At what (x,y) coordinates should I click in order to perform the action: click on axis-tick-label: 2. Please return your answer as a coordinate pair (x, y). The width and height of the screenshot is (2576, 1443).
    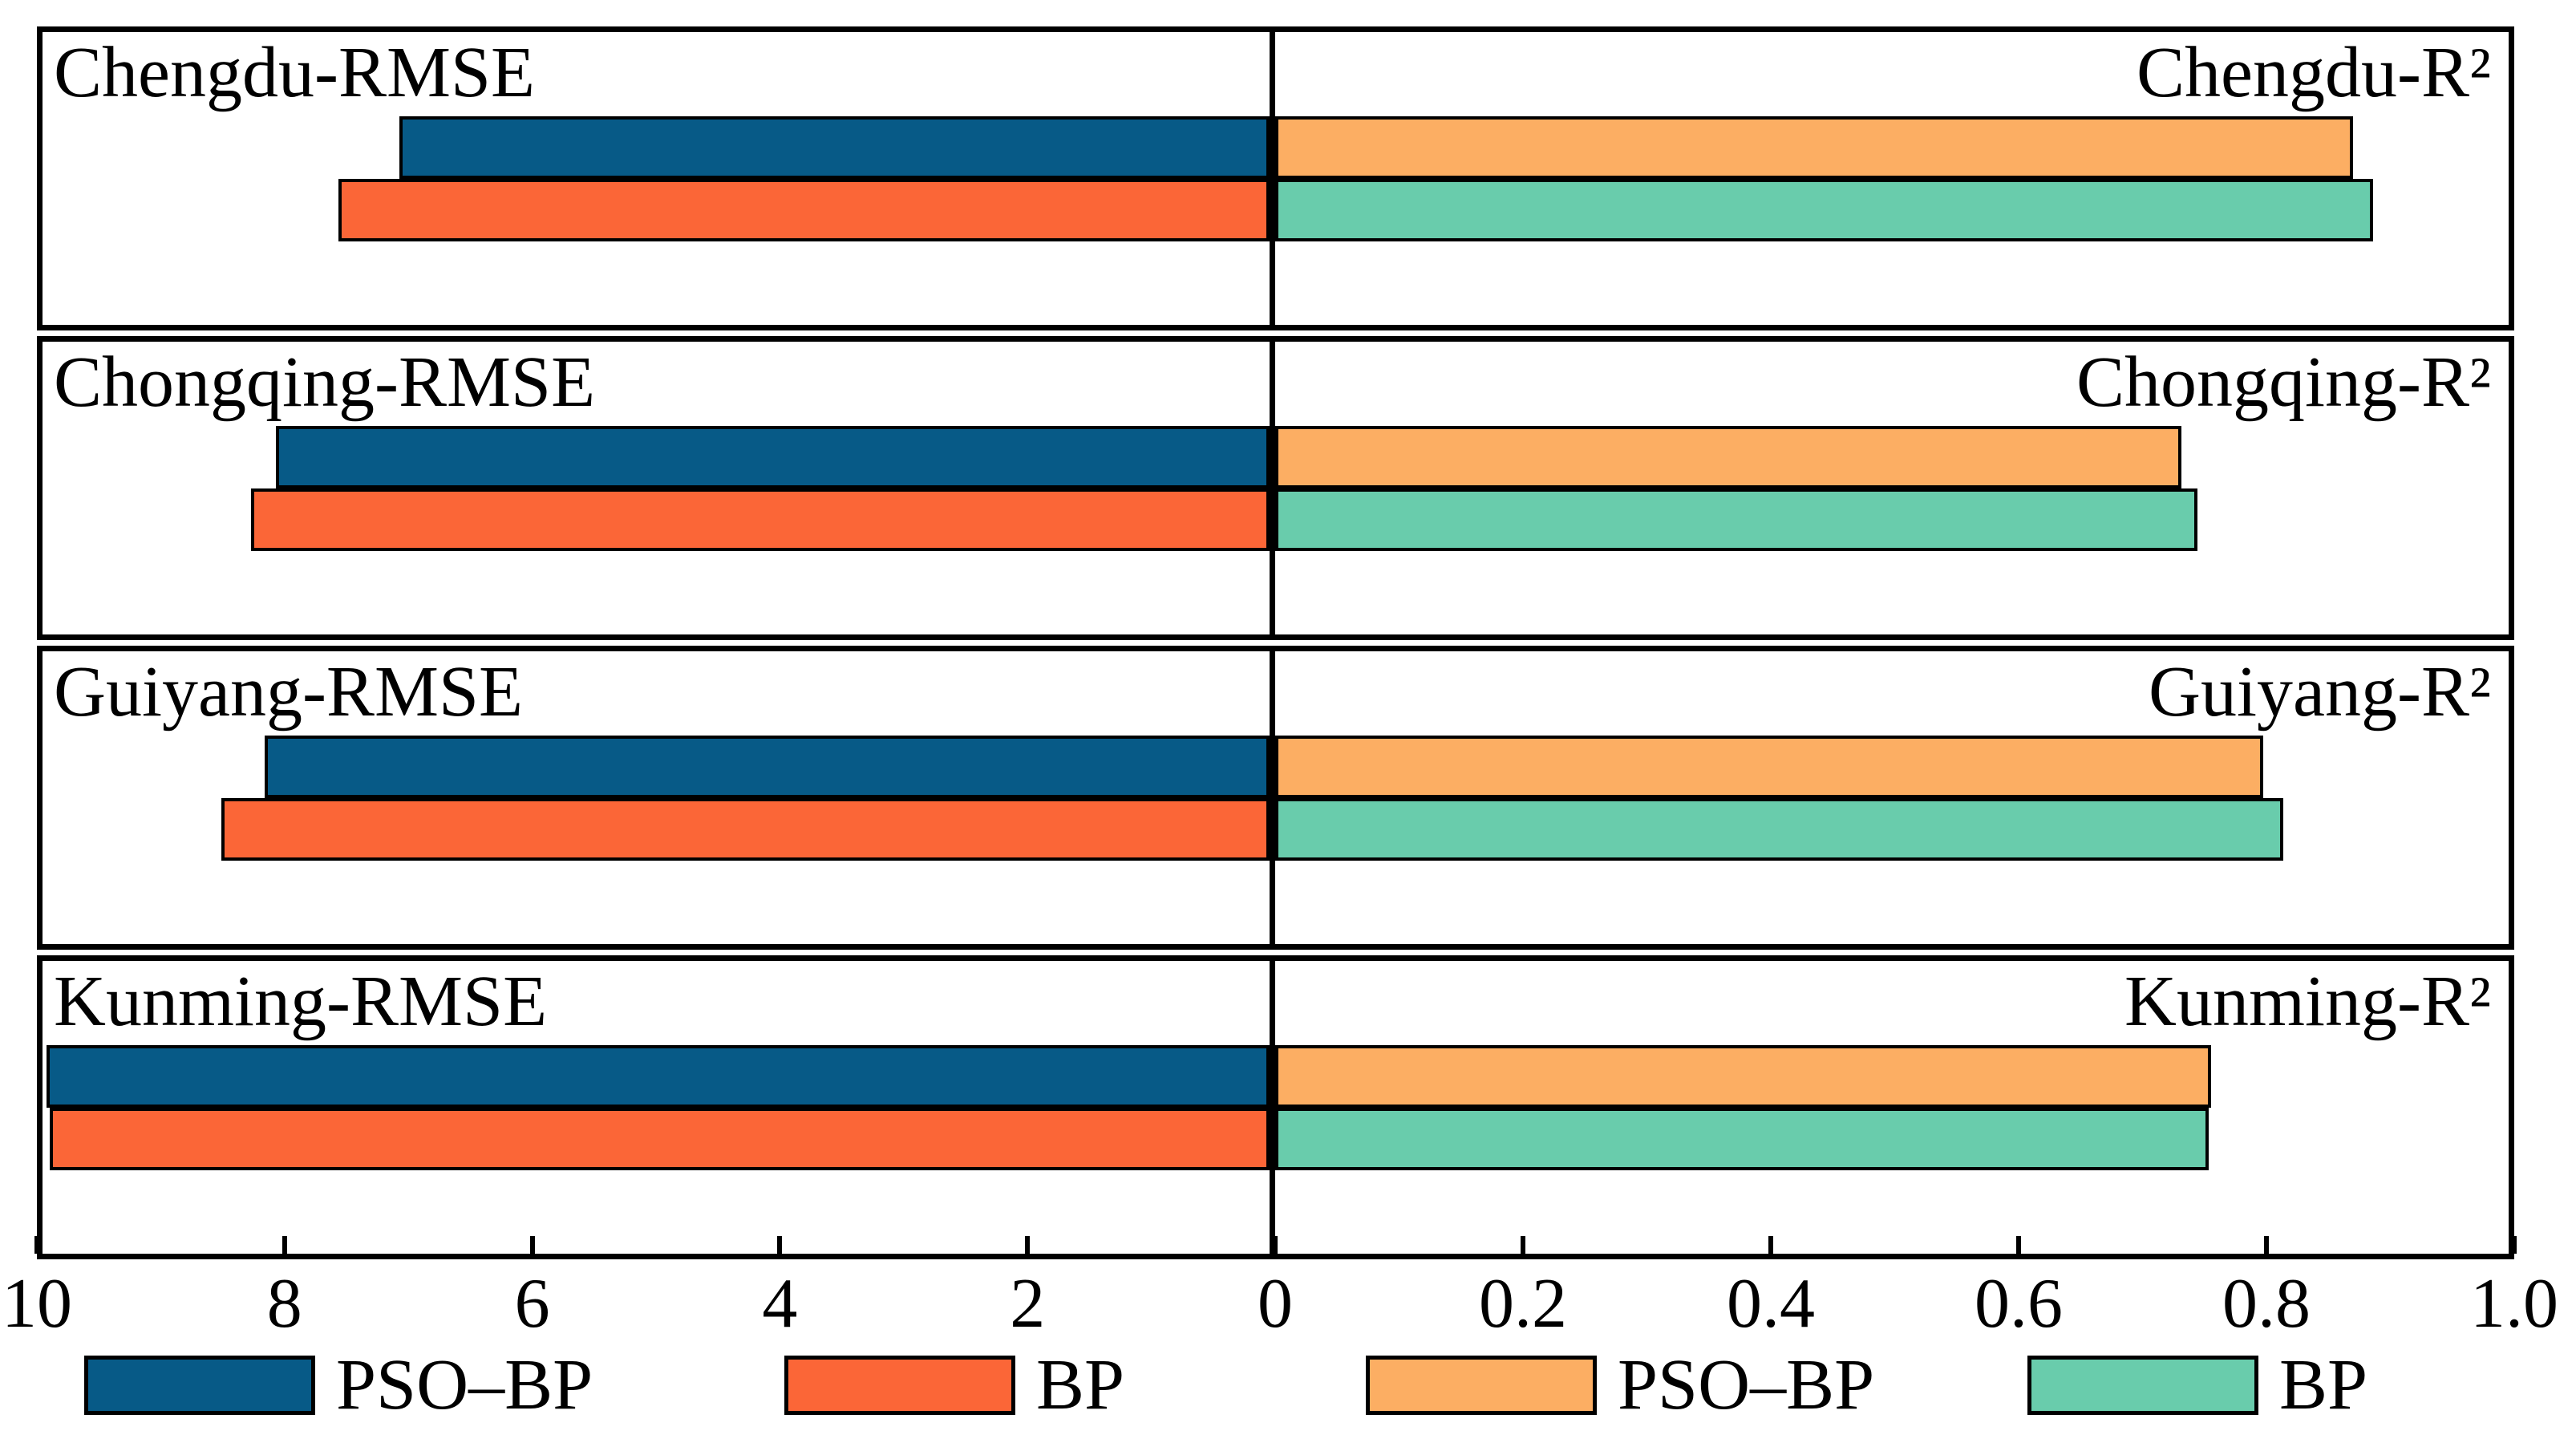
    Looking at the image, I should click on (1028, 1304).